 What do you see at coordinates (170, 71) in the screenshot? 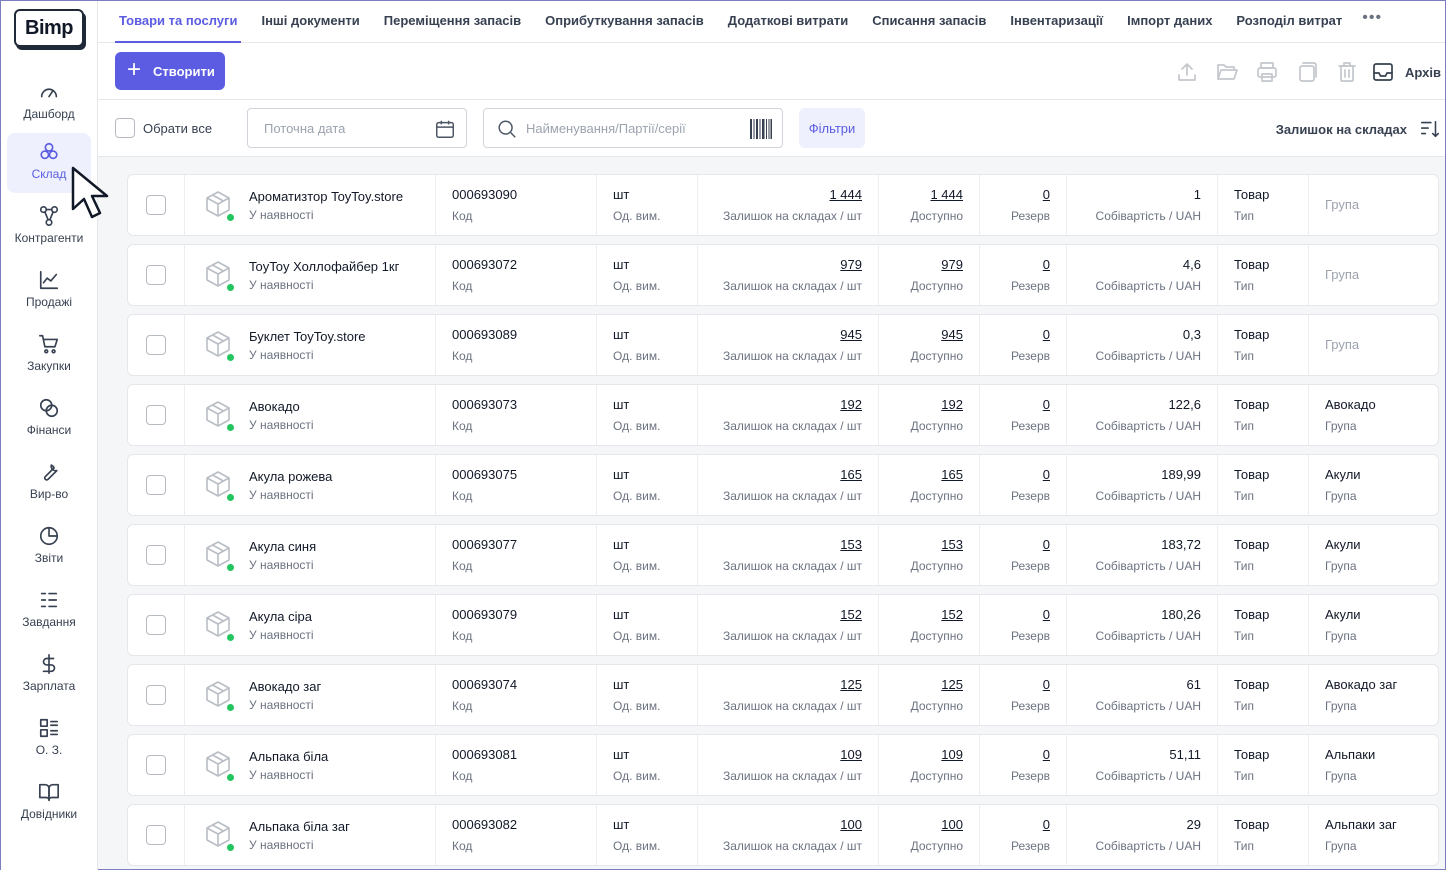
I see `create-button: + Створити` at bounding box center [170, 71].